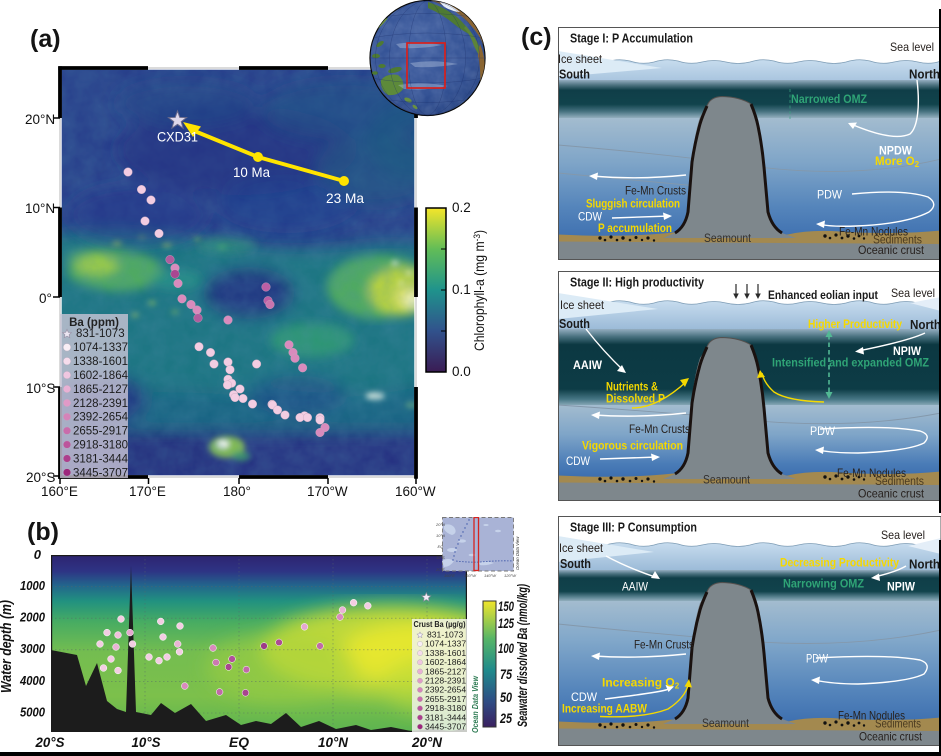 The height and width of the screenshot is (756, 941). I want to click on svg-text: Dissolved P, so click(635, 399).